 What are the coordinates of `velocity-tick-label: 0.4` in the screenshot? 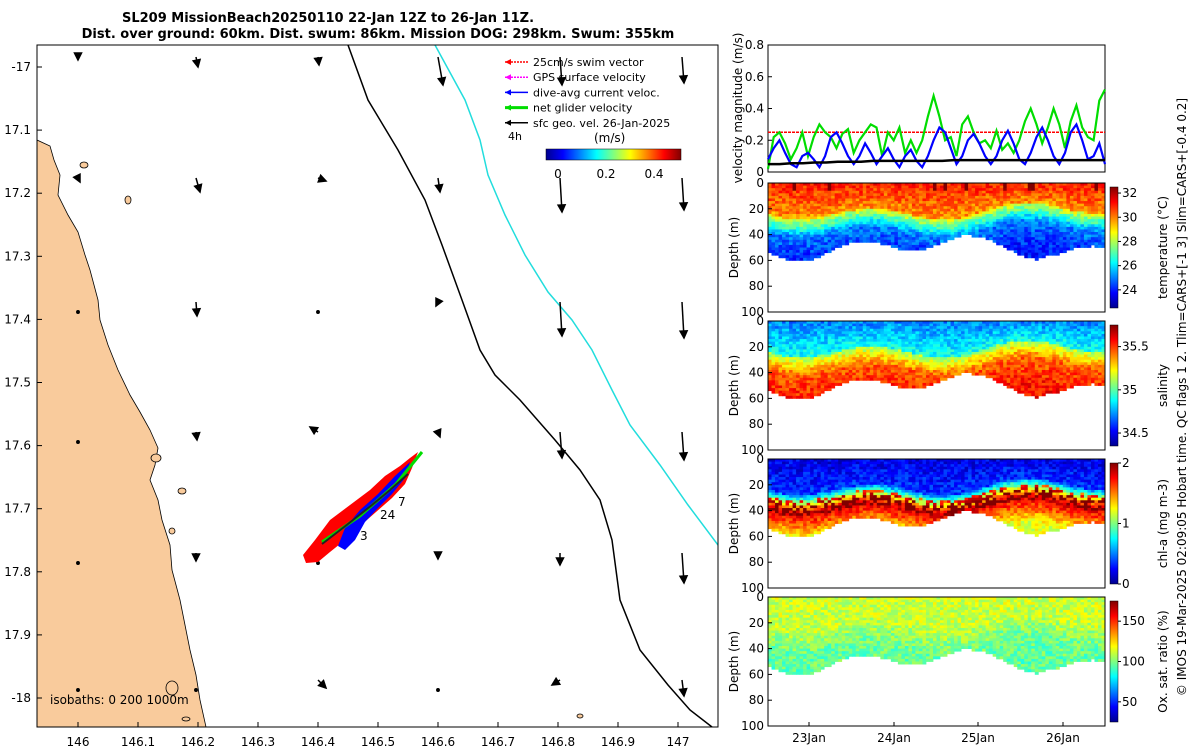 It's located at (754, 109).